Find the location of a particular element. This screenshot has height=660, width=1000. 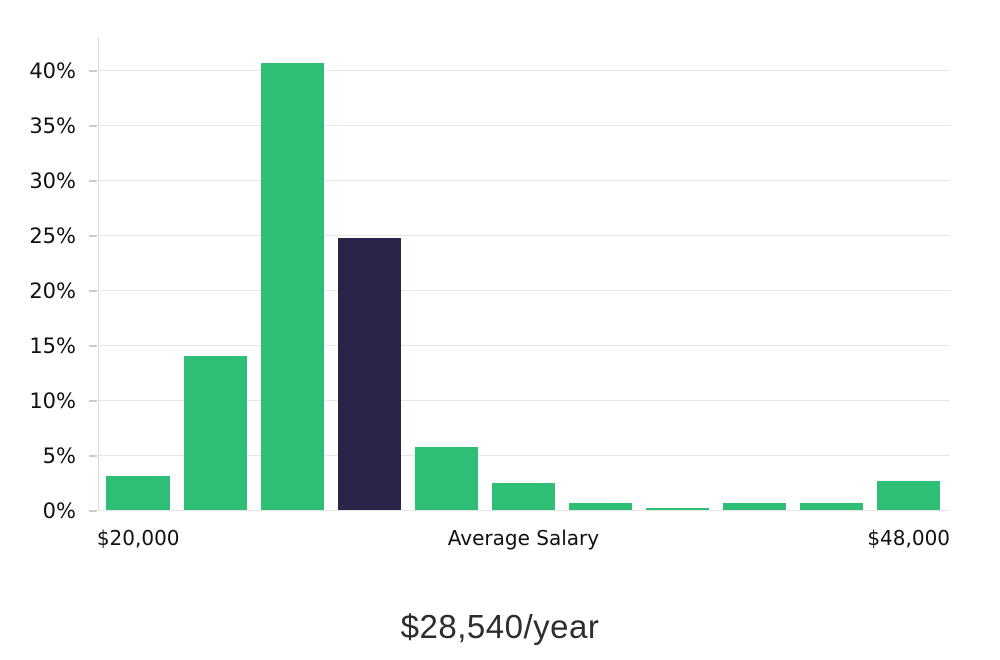

y-tick-label: 35% is located at coordinates (52, 126).